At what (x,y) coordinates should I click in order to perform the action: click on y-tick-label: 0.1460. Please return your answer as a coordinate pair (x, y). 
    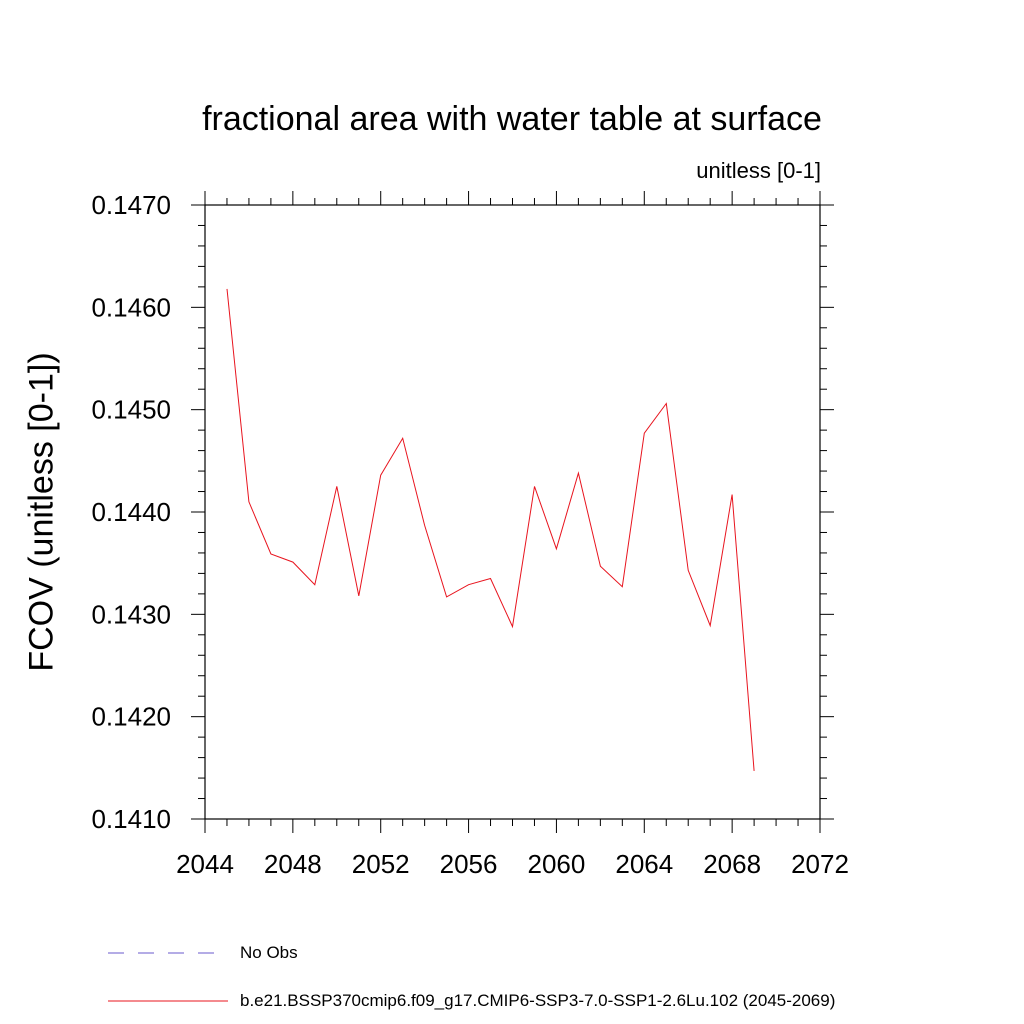
    Looking at the image, I should click on (131, 307).